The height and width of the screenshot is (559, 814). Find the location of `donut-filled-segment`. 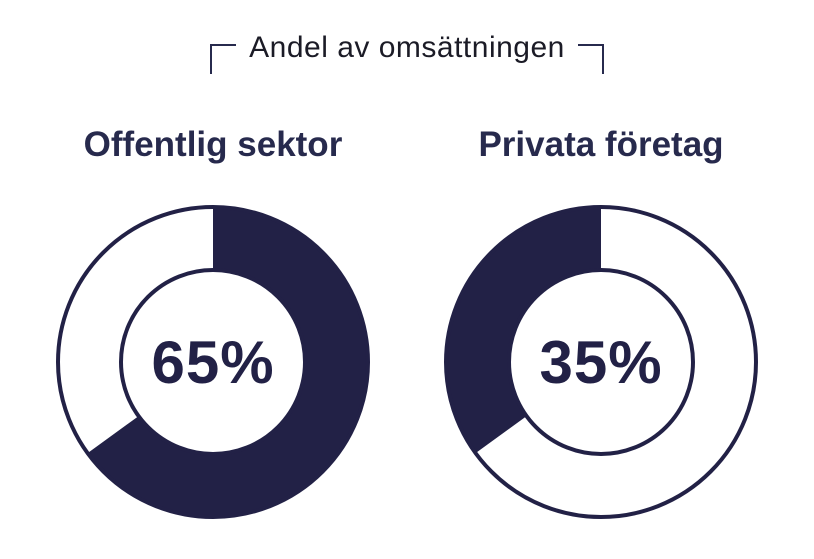

donut-filled-segment is located at coordinates (523, 330).